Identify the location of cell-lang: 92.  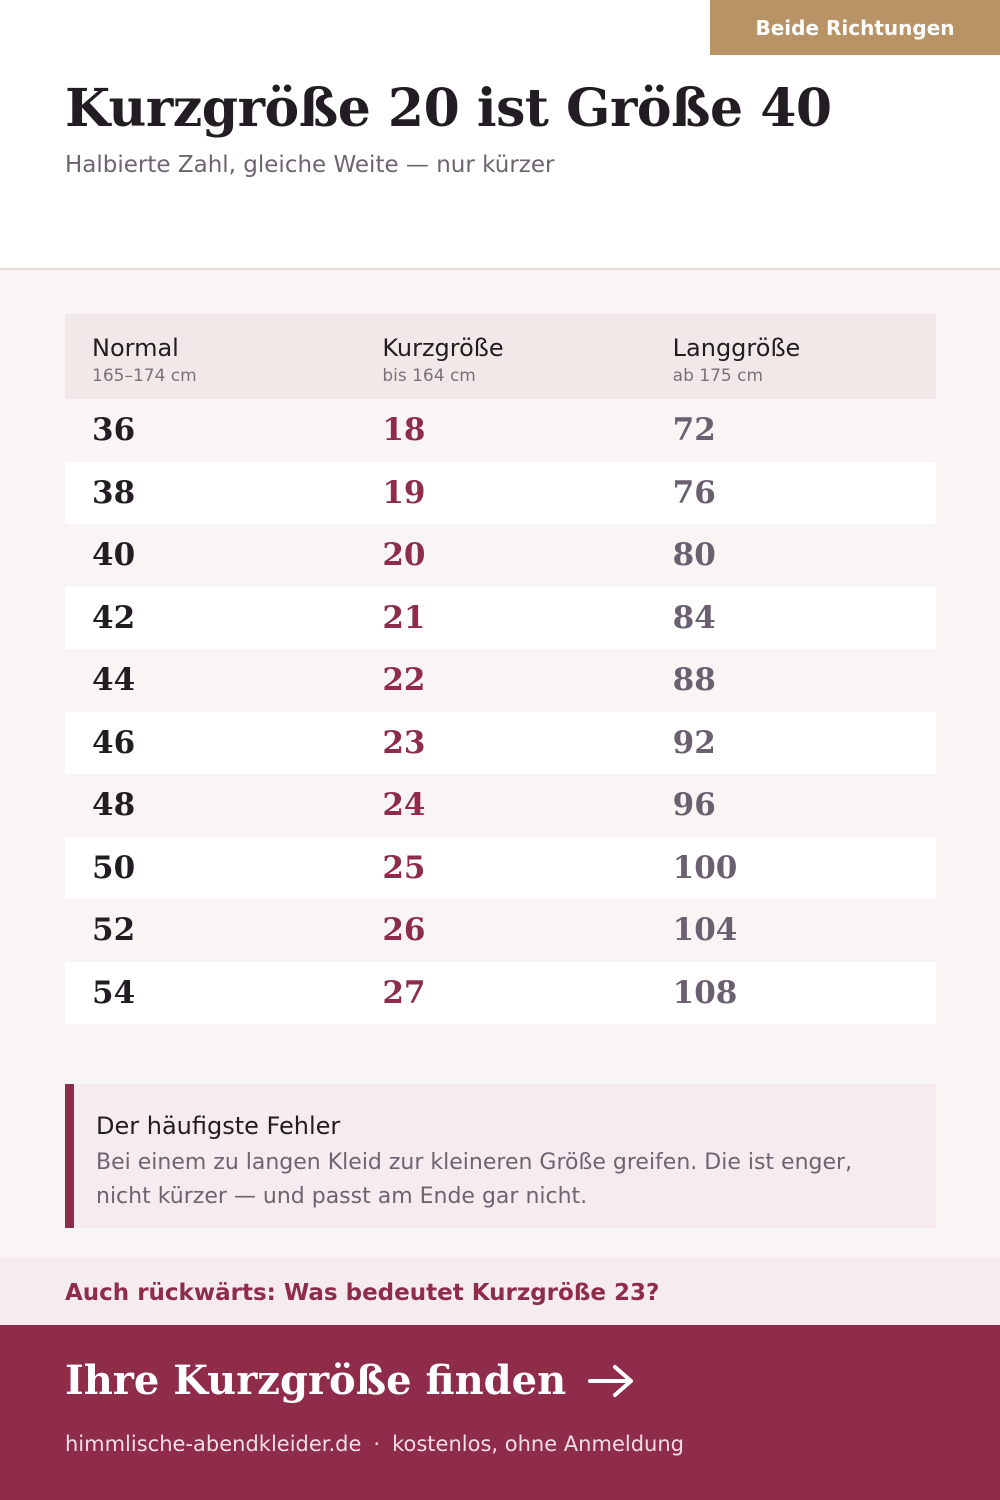
(694, 742).